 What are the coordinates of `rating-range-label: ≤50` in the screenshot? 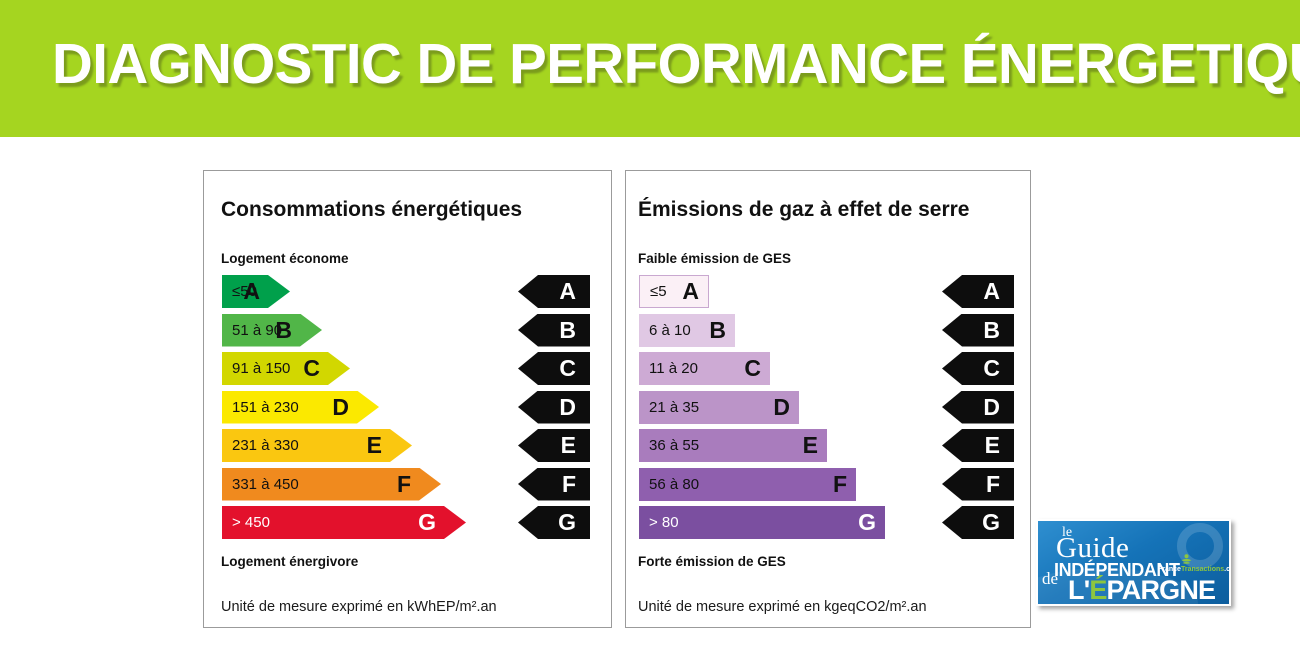 It's located at (244, 291).